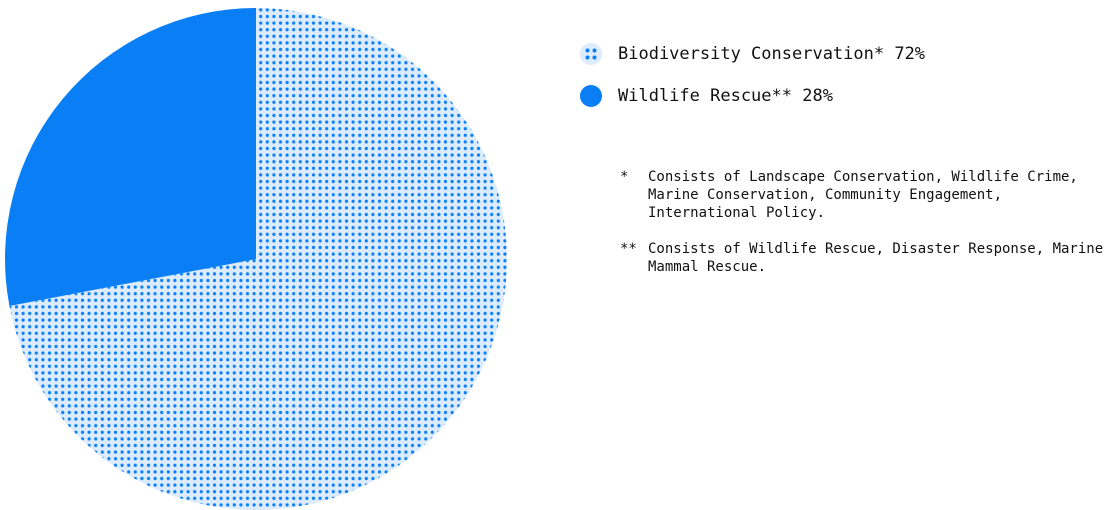 The width and height of the screenshot is (1115, 510). Describe the element at coordinates (772, 54) in the screenshot. I see `legend-label-biodiversity-conservation: Biodiversity Conservation* 72%` at that location.